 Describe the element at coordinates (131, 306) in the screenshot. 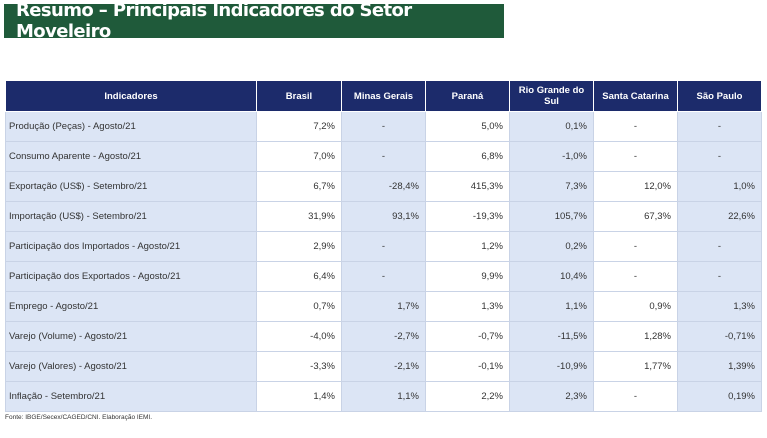

I see `indicator-label: Emprego - Agosto/21` at that location.